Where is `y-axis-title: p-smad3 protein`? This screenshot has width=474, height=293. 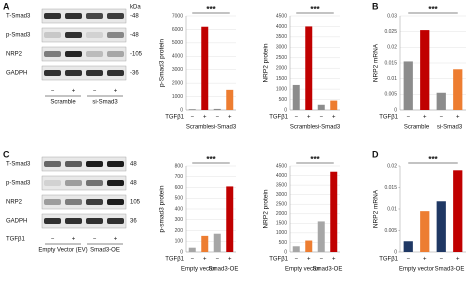 y-axis-title: p-smad3 protein is located at coordinates (162, 208).